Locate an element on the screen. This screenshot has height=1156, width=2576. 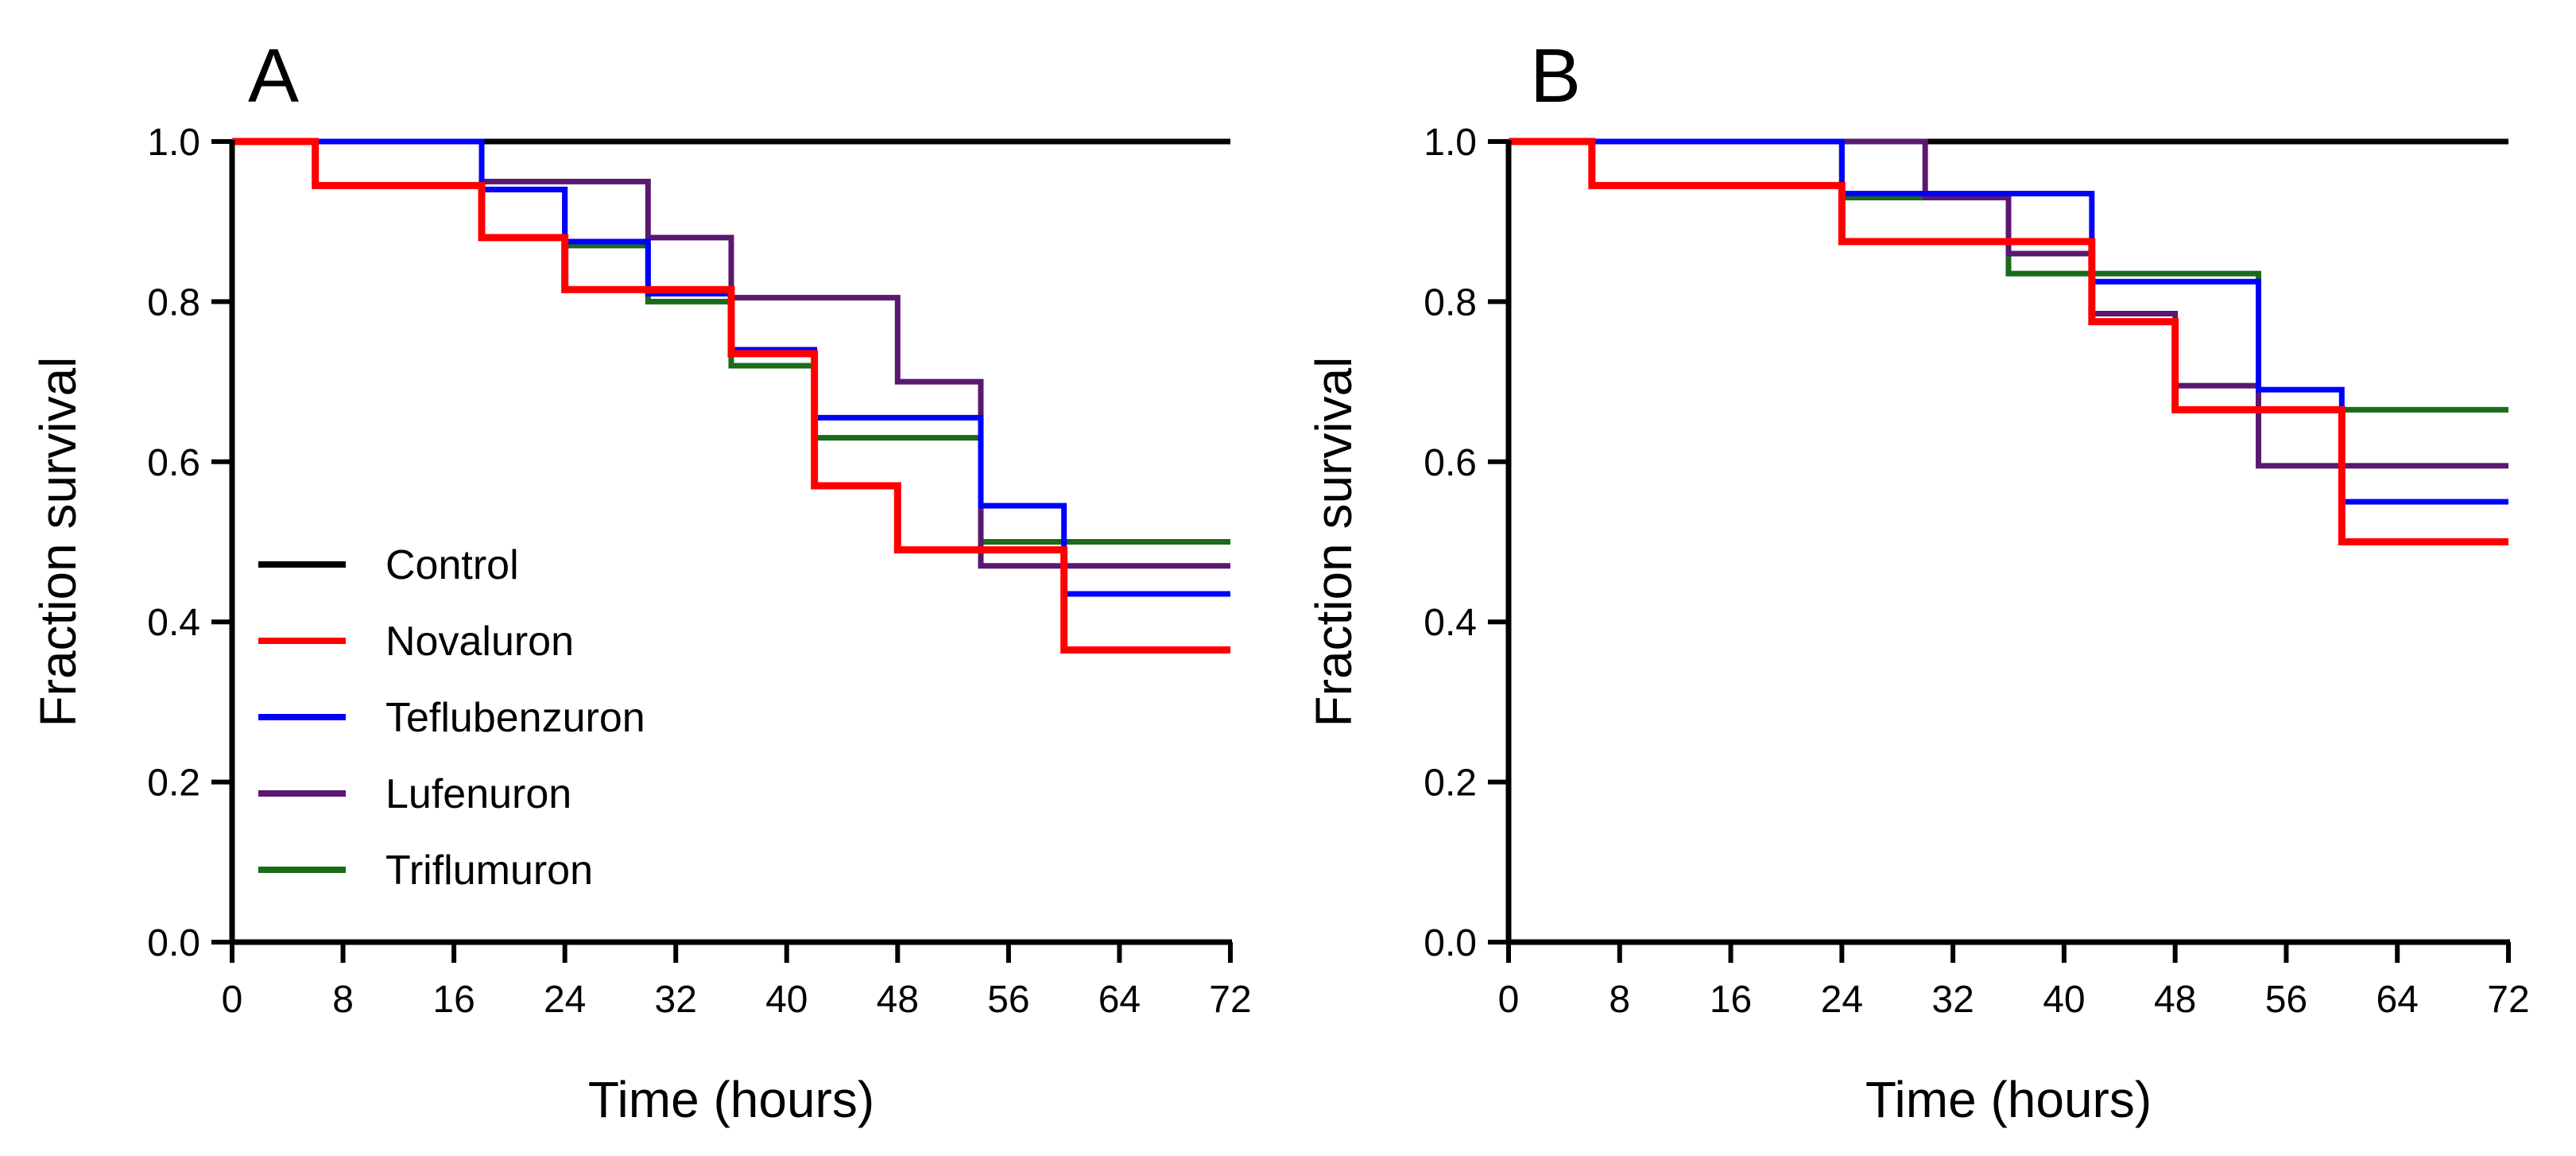
series-line-lufenuron-b is located at coordinates (2009, 303).